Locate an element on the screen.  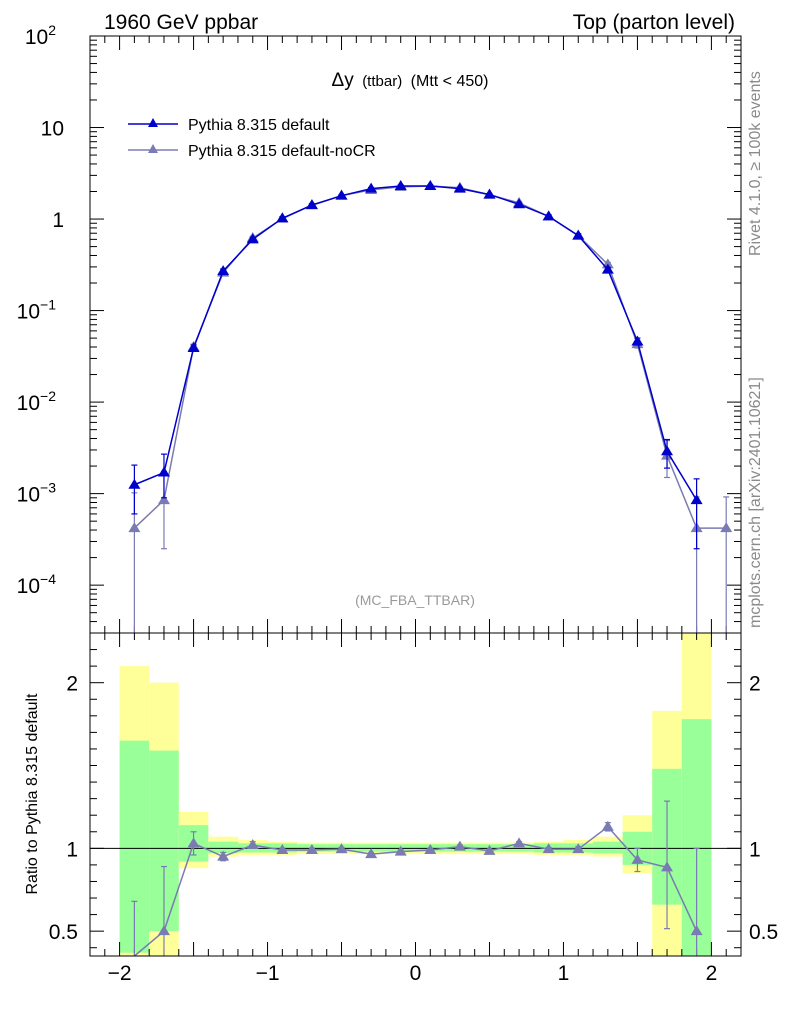
main-ytick-label: 10 is located at coordinates (52, 129).